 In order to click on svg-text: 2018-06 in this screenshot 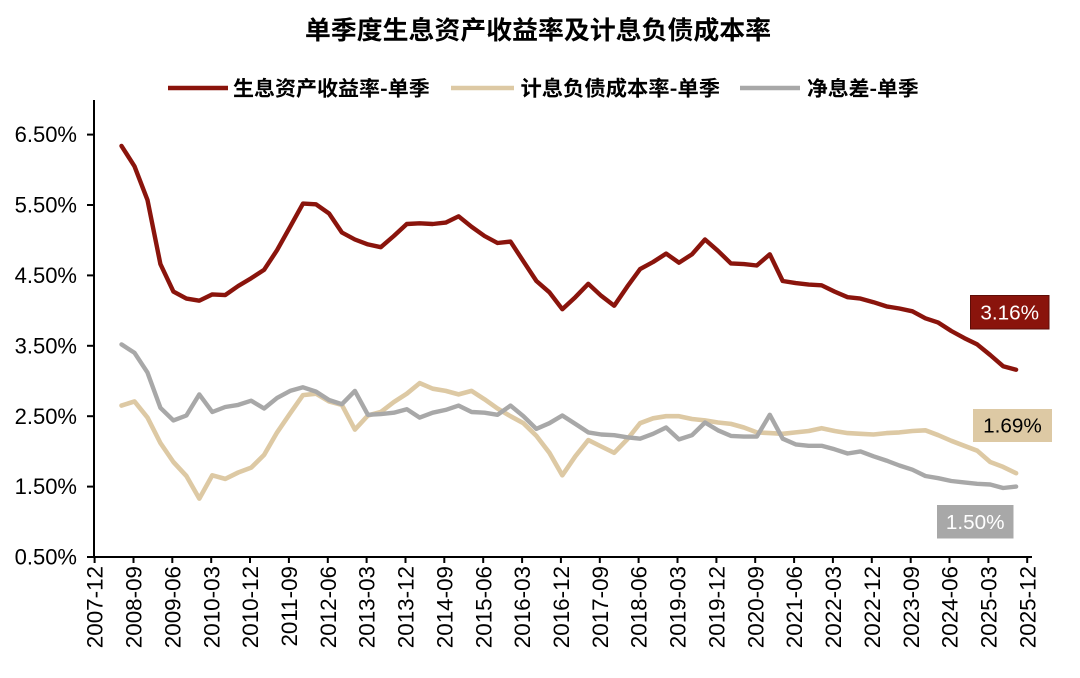, I will do `click(639, 607)`.